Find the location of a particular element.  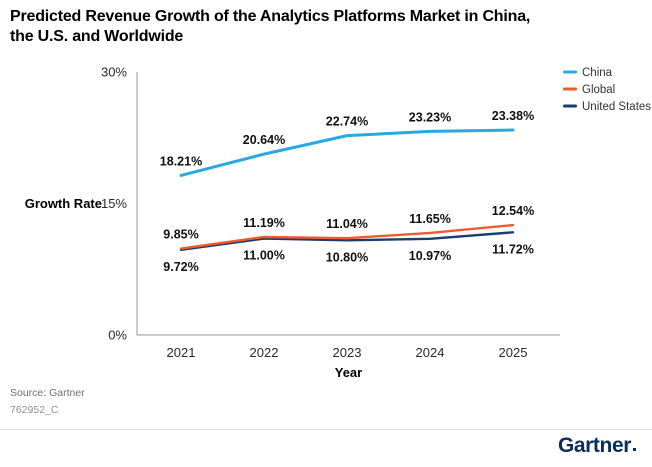

footer-divider is located at coordinates (326, 429).